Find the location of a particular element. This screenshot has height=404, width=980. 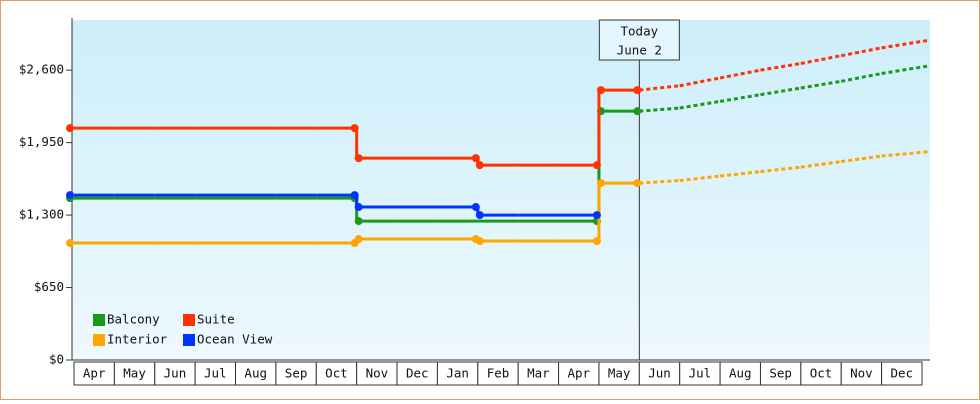

x-tick-box is located at coordinates (902, 373).